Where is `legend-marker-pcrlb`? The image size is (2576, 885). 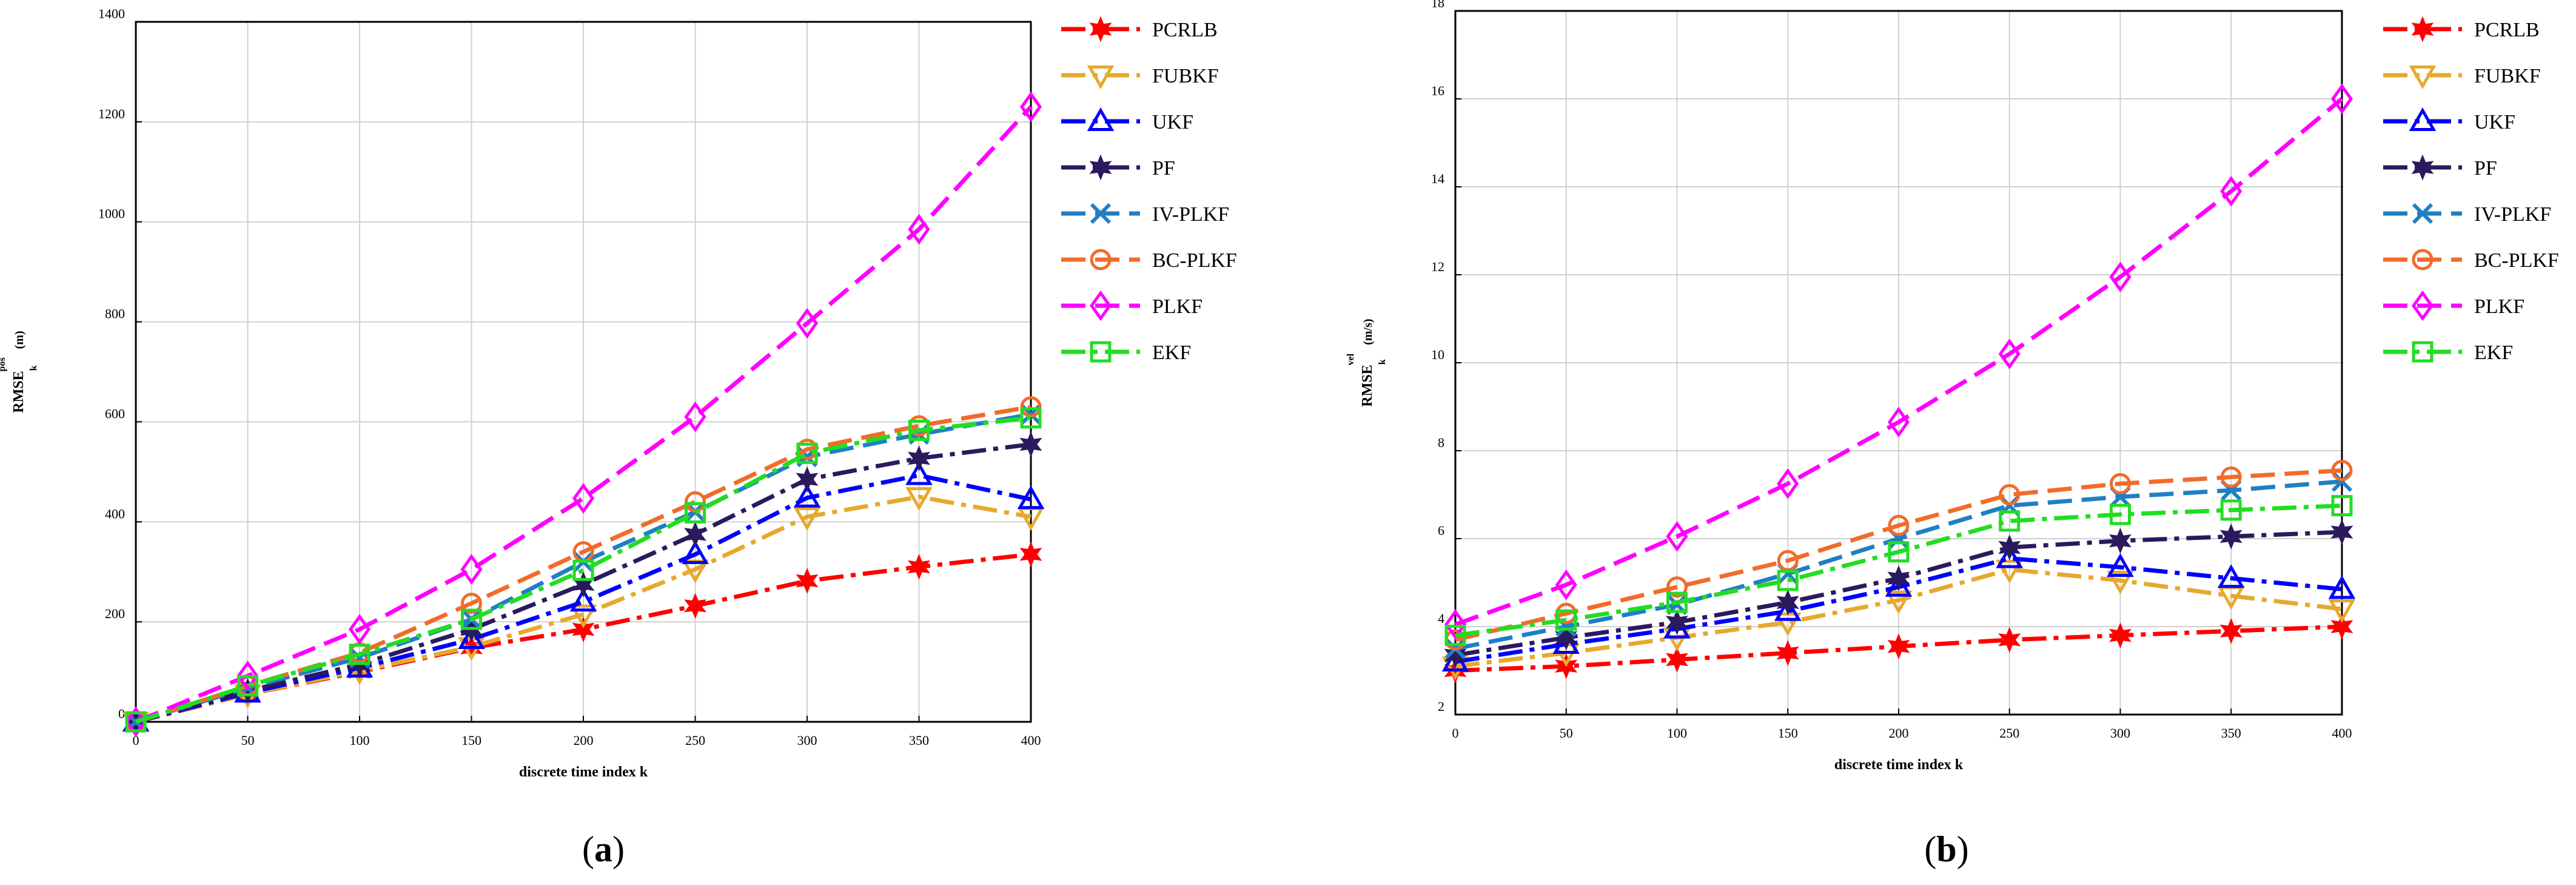
legend-marker-pcrlb is located at coordinates (1100, 29).